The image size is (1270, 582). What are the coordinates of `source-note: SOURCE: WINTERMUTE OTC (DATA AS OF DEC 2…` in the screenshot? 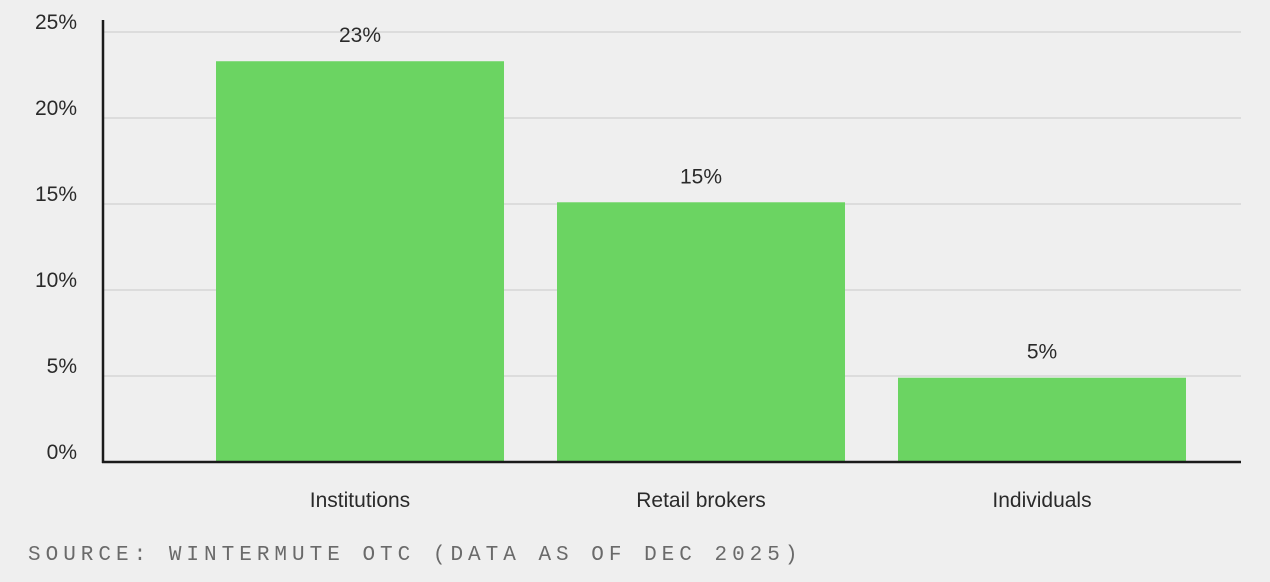 It's located at (415, 555).